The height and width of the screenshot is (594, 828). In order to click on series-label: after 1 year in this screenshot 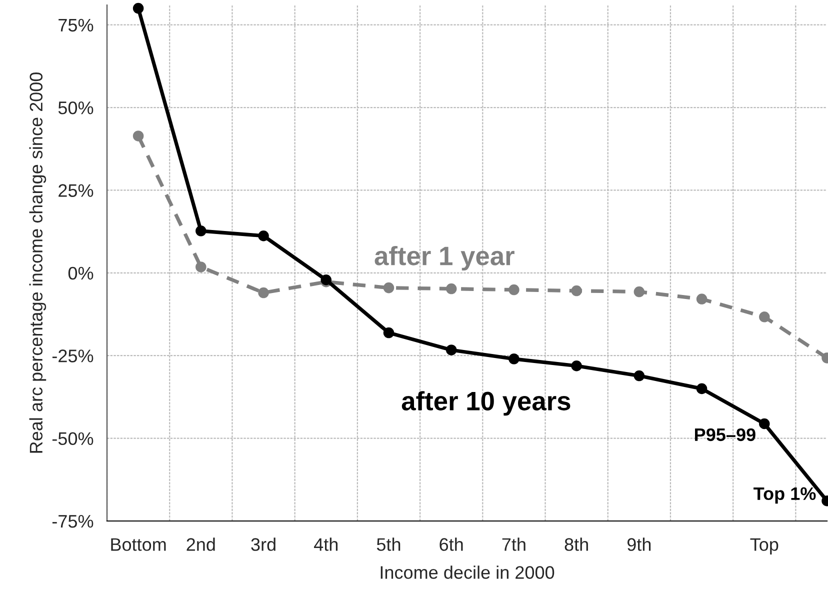, I will do `click(444, 258)`.